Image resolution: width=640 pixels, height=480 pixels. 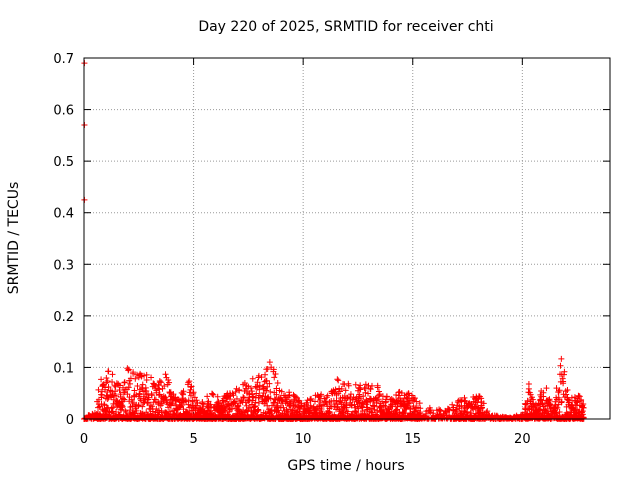 What do you see at coordinates (63, 368) in the screenshot?
I see `y-tick-label: 0.1` at bounding box center [63, 368].